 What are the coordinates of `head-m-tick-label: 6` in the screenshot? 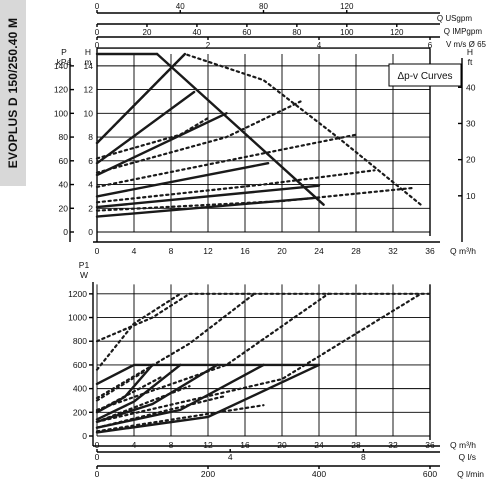 It's located at (90, 161).